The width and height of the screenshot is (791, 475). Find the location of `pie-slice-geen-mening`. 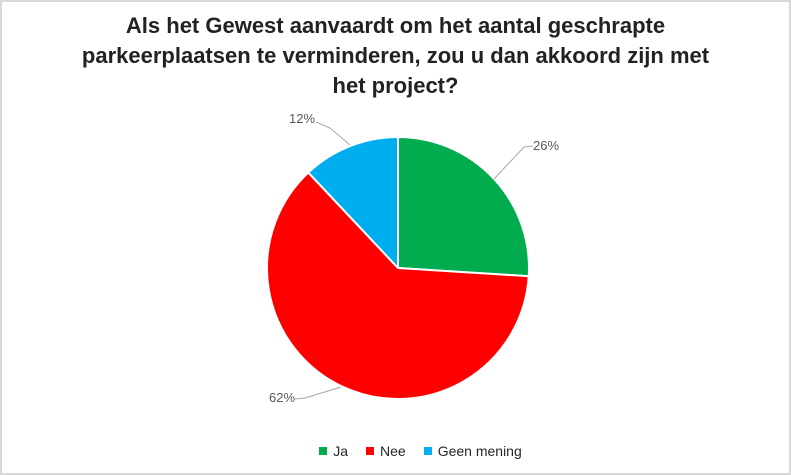

pie-slice-geen-mening is located at coordinates (353, 202).